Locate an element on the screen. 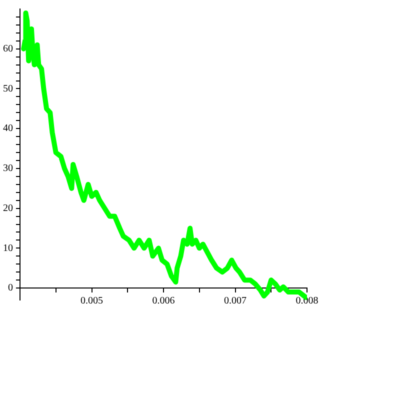  y-tick-label: 30 is located at coordinates (8, 168).